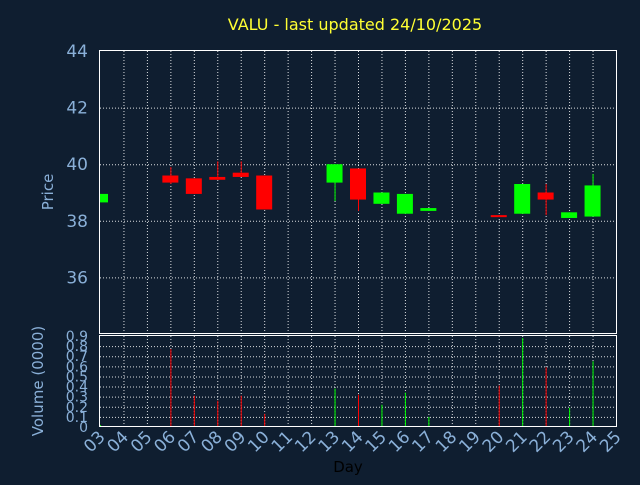 The image size is (640, 485). Describe the element at coordinates (347, 382) in the screenshot. I see `volume-bars` at that location.